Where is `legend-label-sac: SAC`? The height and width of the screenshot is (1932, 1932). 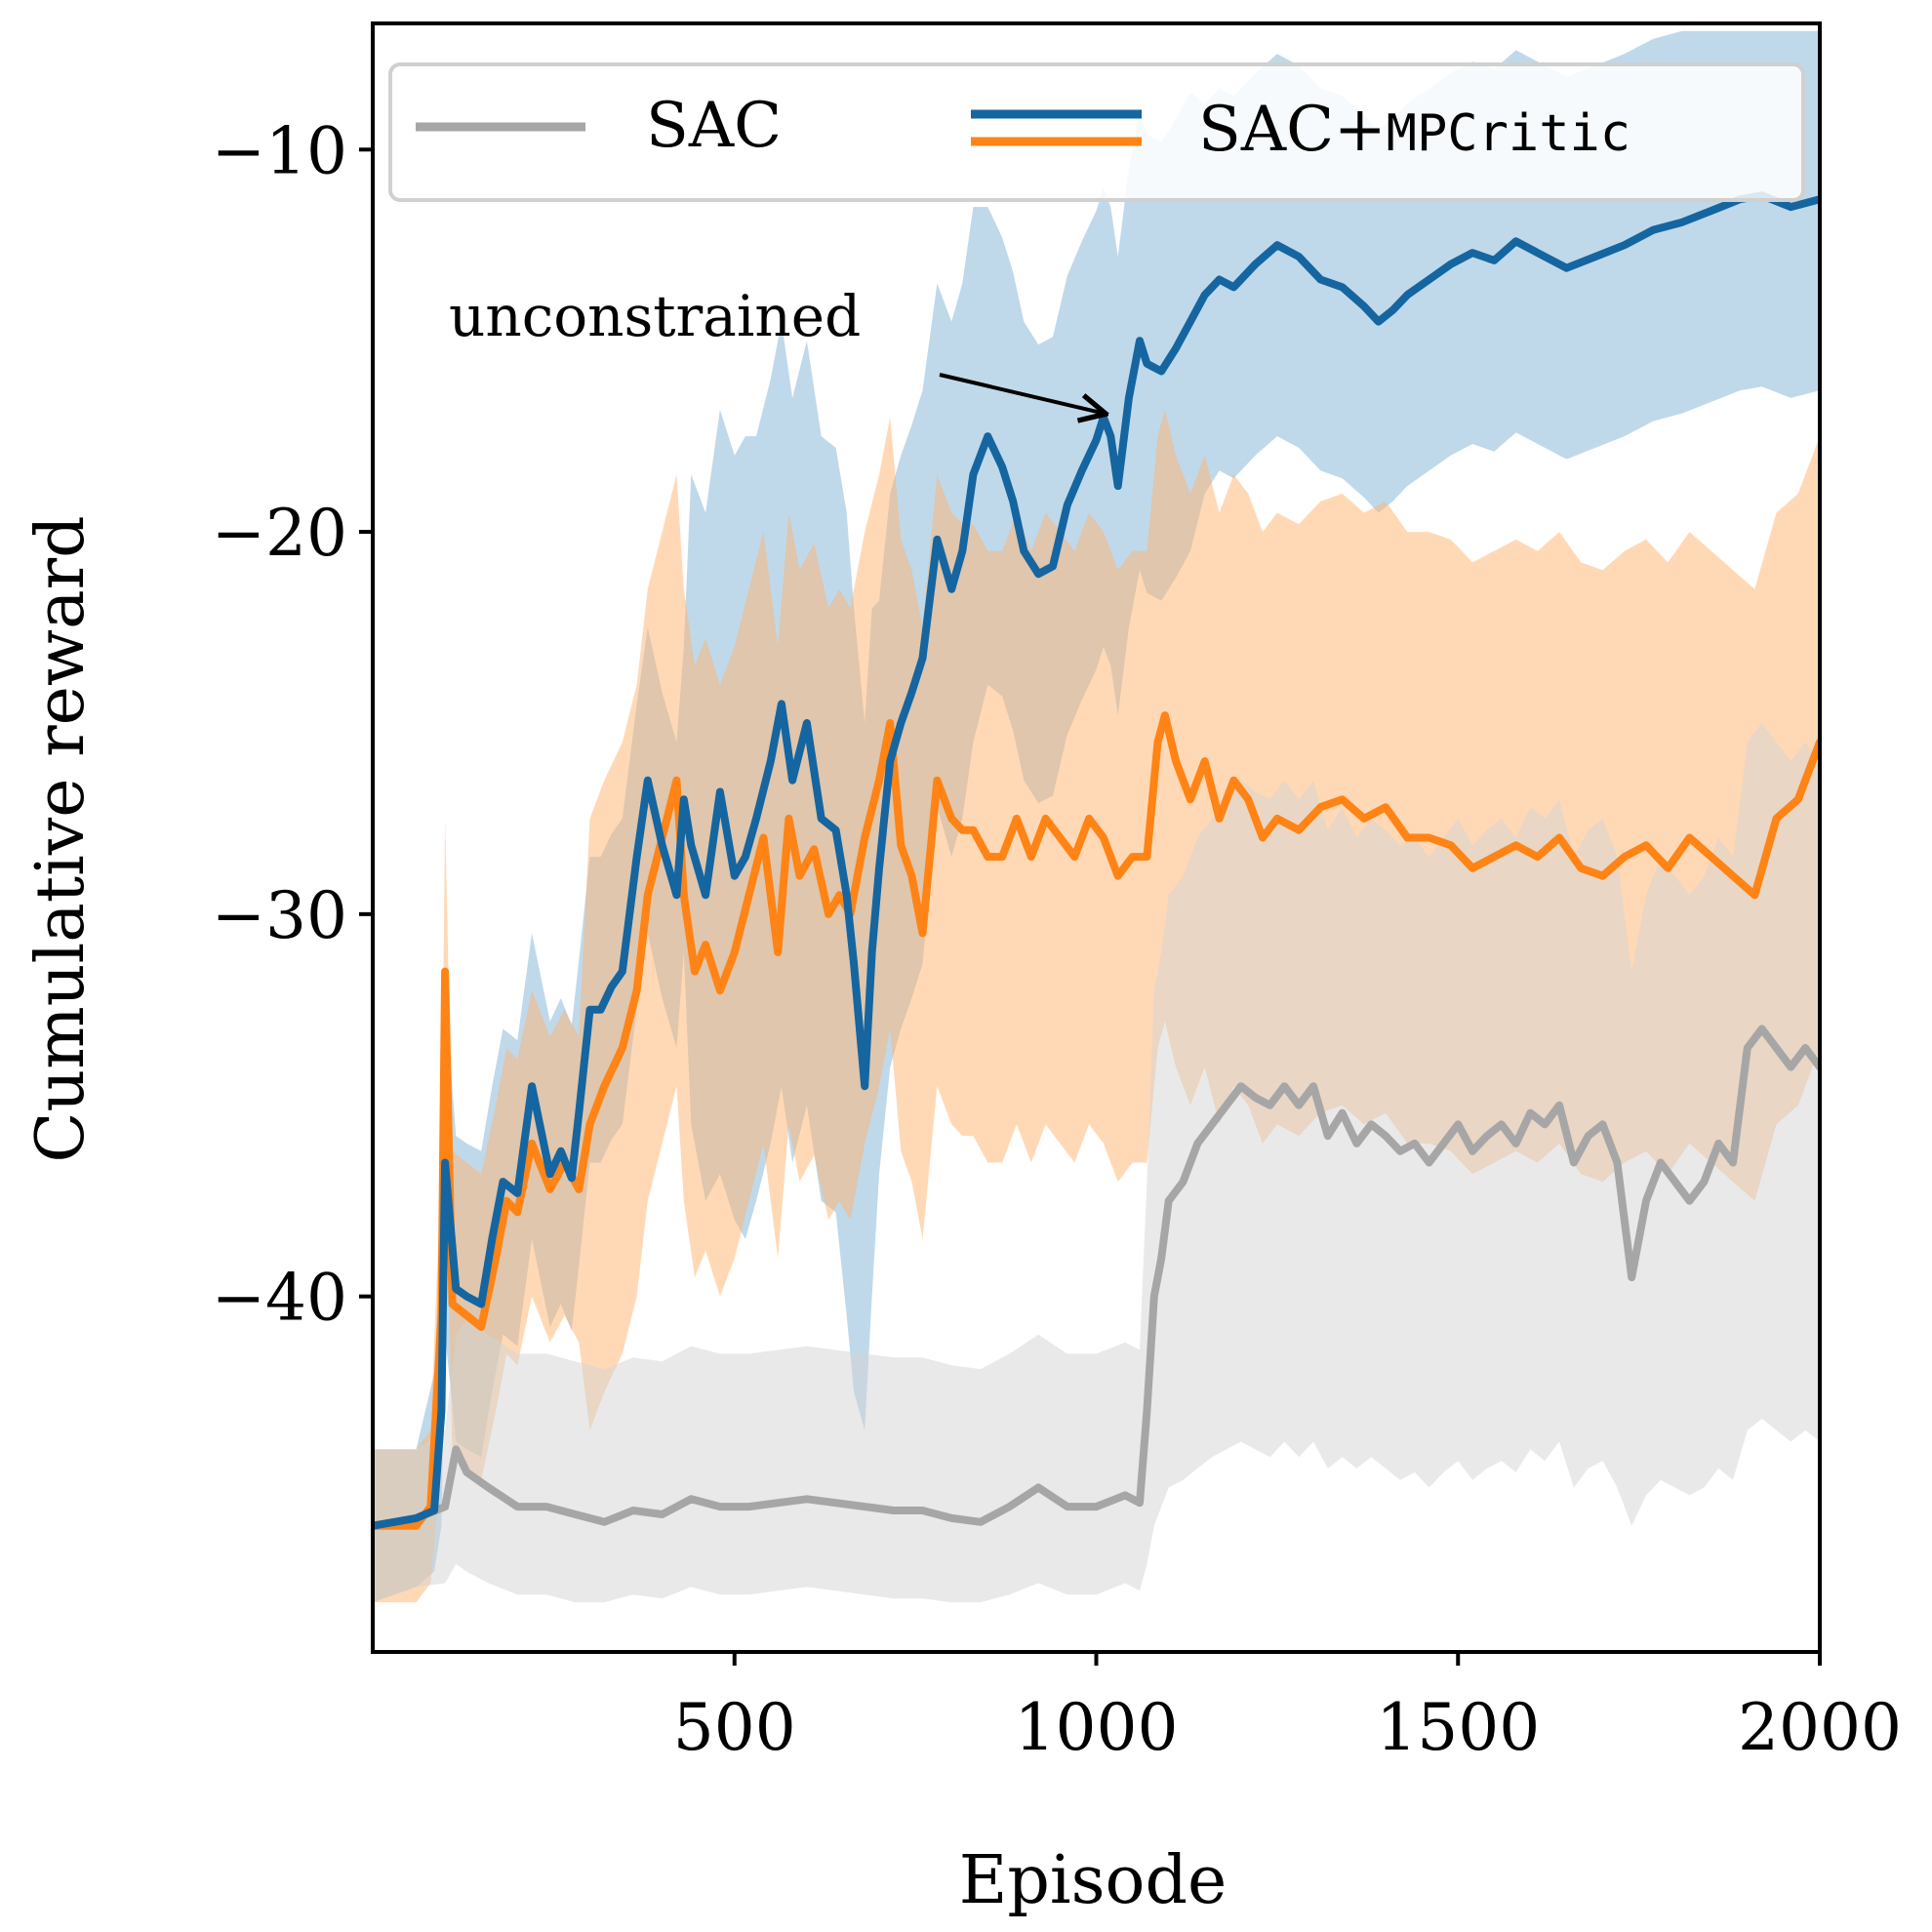
legend-label-sac: SAC is located at coordinates (714, 126).